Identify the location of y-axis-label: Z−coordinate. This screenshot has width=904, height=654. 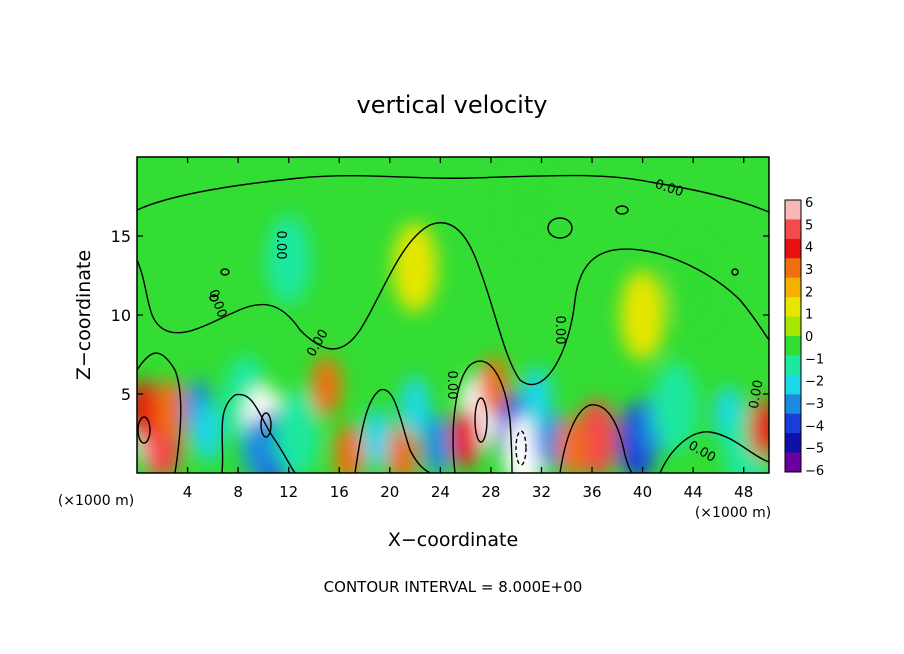
(84, 315).